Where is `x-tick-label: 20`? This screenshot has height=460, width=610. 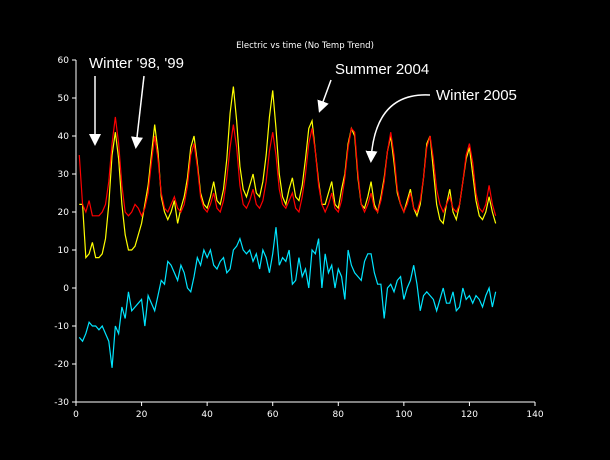
x-tick-label: 20 is located at coordinates (142, 415).